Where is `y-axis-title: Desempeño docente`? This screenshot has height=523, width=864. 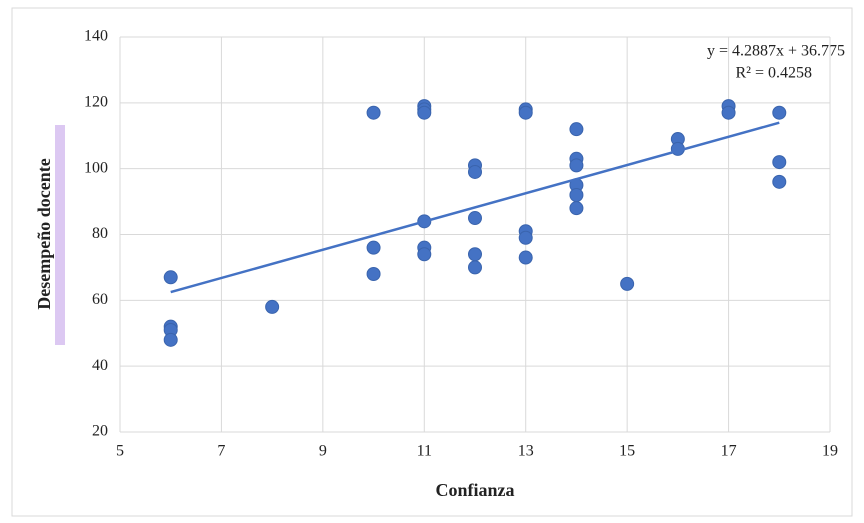 y-axis-title: Desempeño docente is located at coordinates (44, 233).